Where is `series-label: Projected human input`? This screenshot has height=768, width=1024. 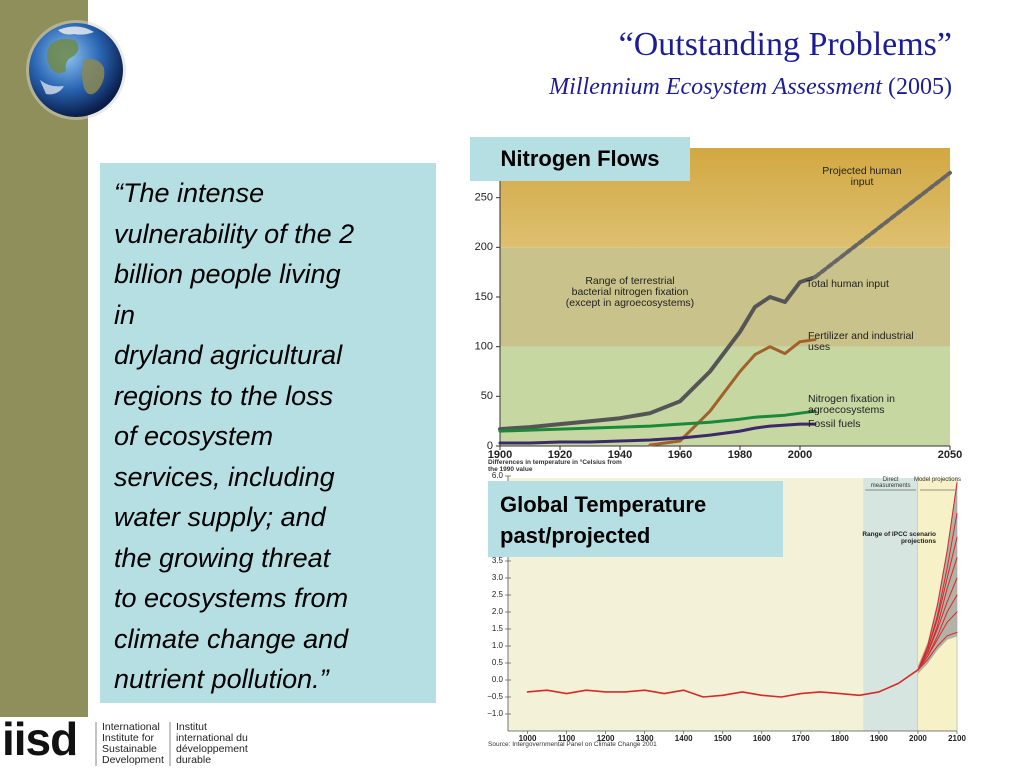 series-label: Projected human input is located at coordinates (862, 176).